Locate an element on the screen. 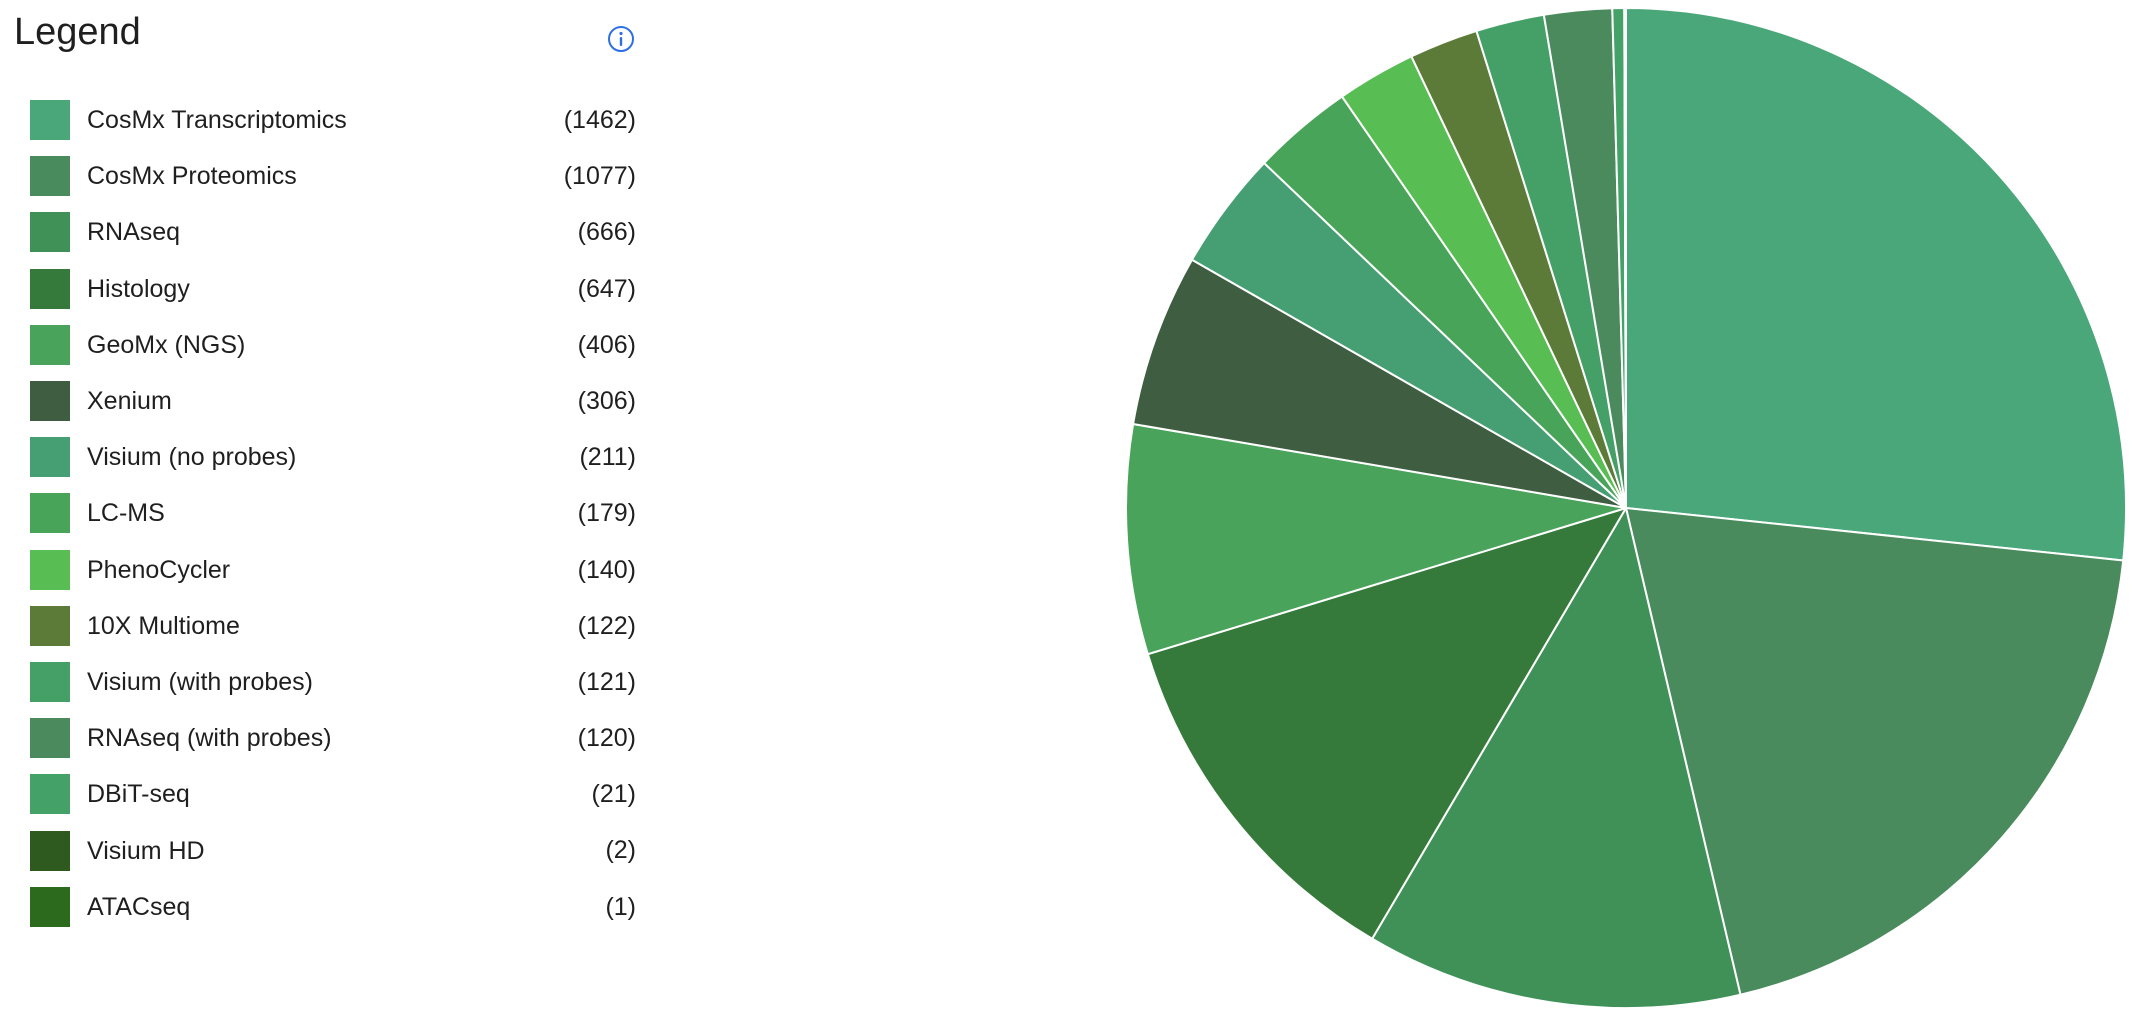 This screenshot has width=2136, height=1018. legend-item-label: Visium (with probes) is located at coordinates (200, 681).